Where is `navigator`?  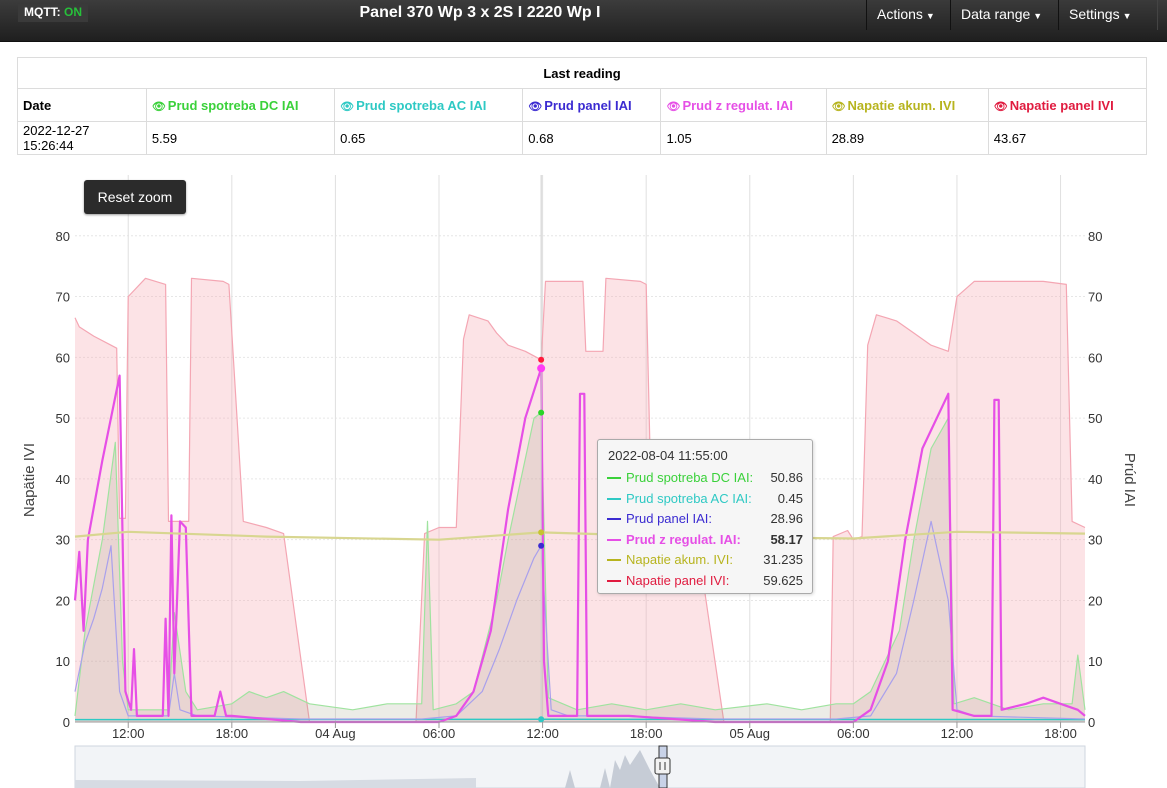 navigator is located at coordinates (580, 766).